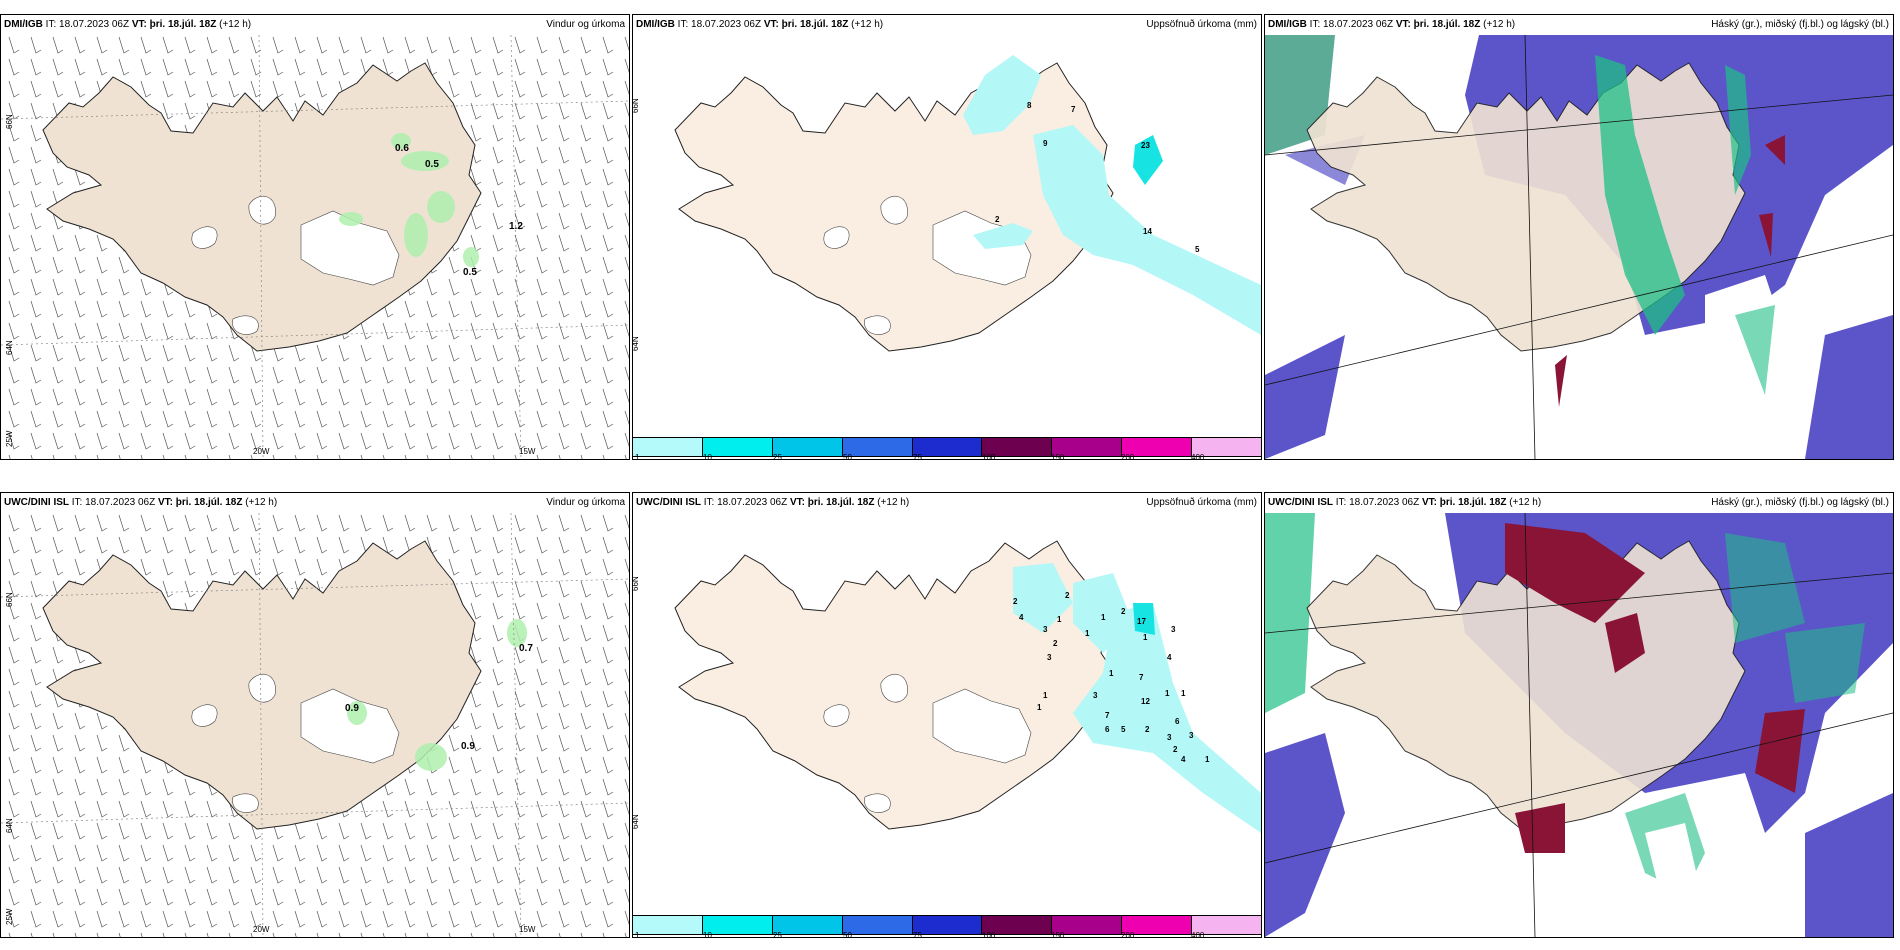 This screenshot has height=950, width=1900. Describe the element at coordinates (526, 648) in the screenshot. I see `value-label: 0.7` at that location.